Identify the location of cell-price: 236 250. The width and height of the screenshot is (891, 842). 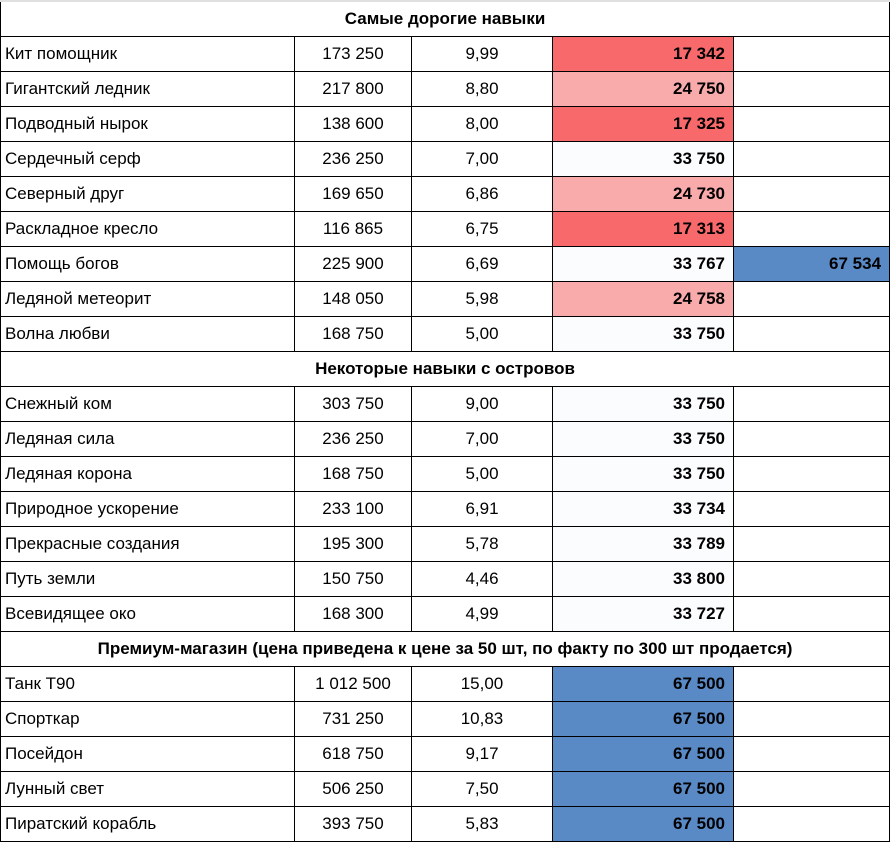
(353, 438).